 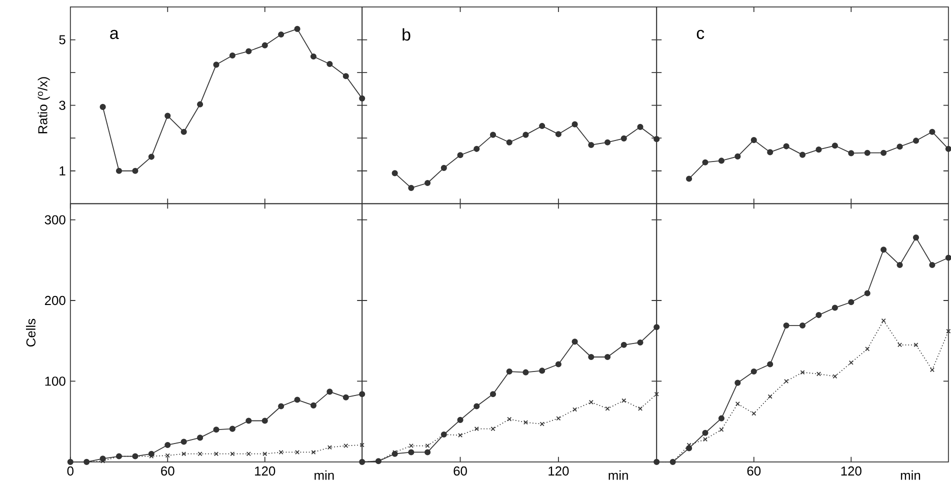 I want to click on y-tick-label: 3, so click(x=62, y=105).